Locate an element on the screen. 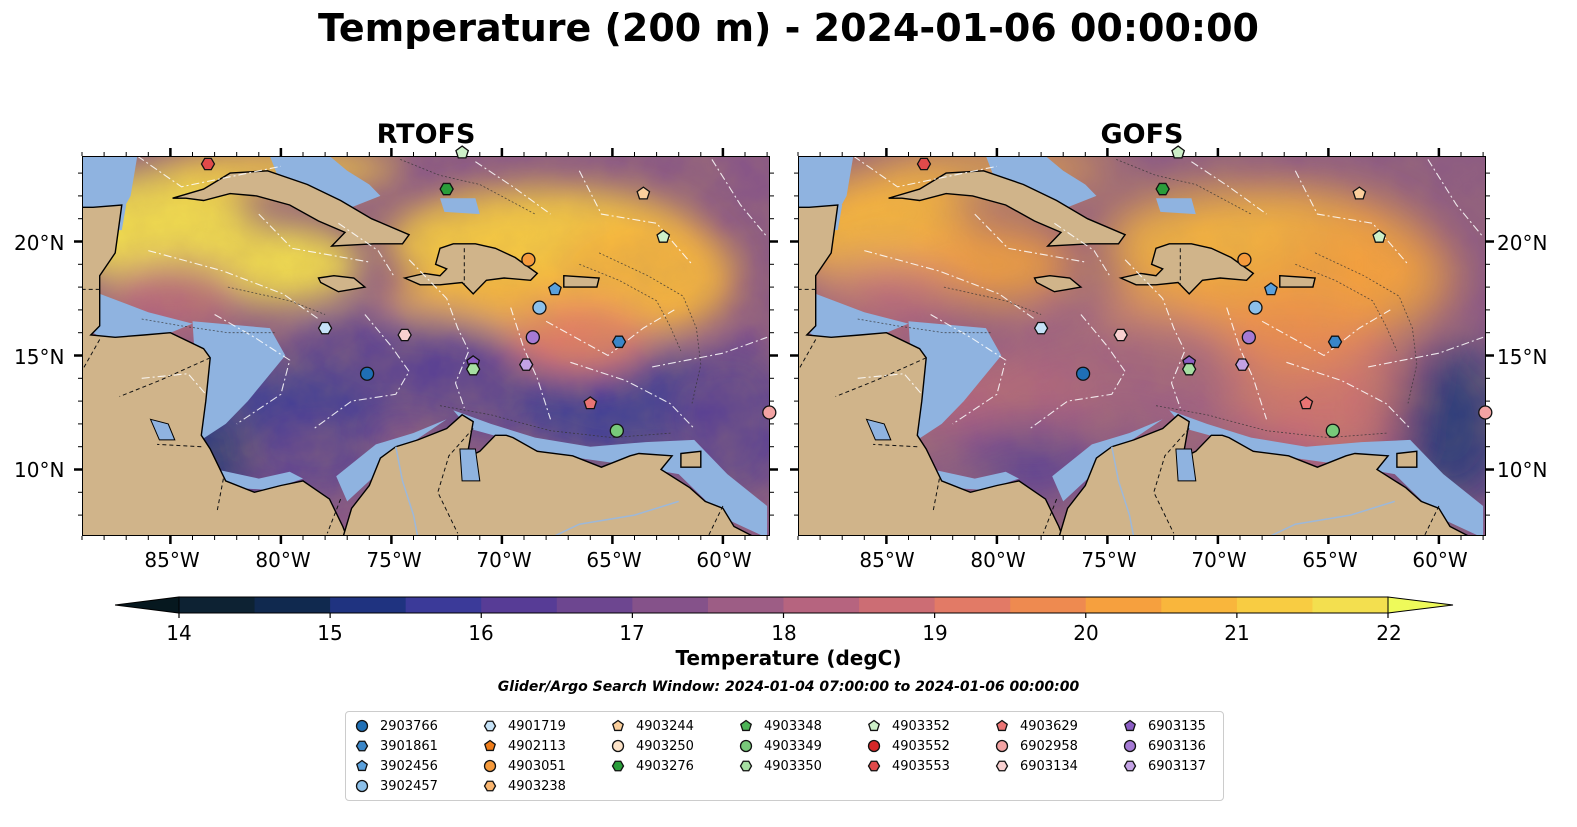 The width and height of the screenshot is (1577, 827). legend-label: 4903349 is located at coordinates (793, 746).